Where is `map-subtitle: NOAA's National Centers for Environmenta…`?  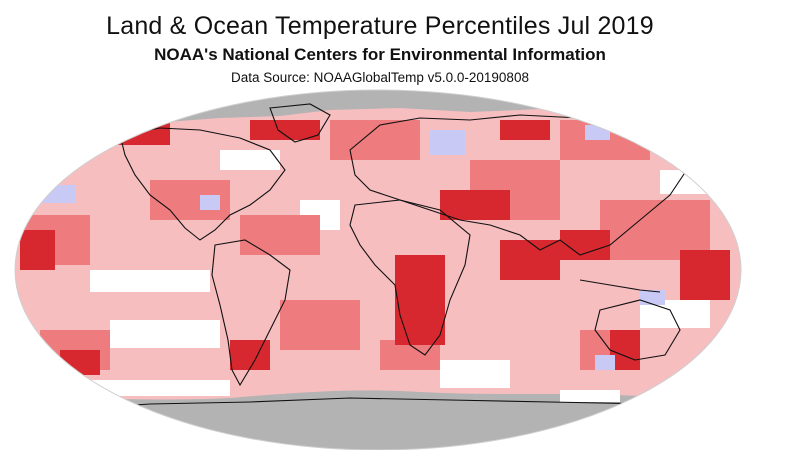
map-subtitle: NOAA's National Centers for Environmenta… is located at coordinates (380, 54).